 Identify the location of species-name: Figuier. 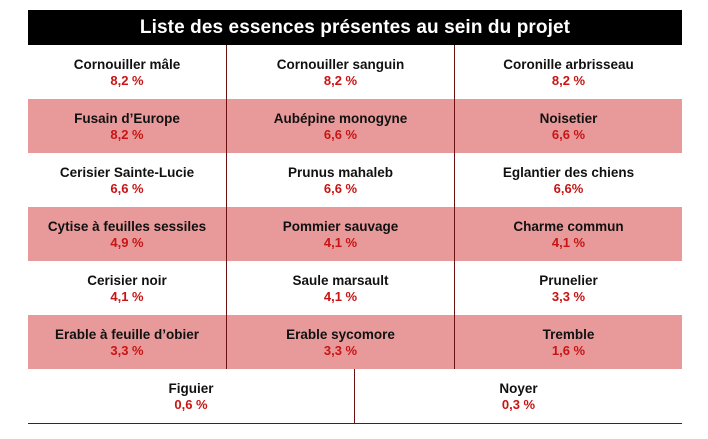
(191, 388).